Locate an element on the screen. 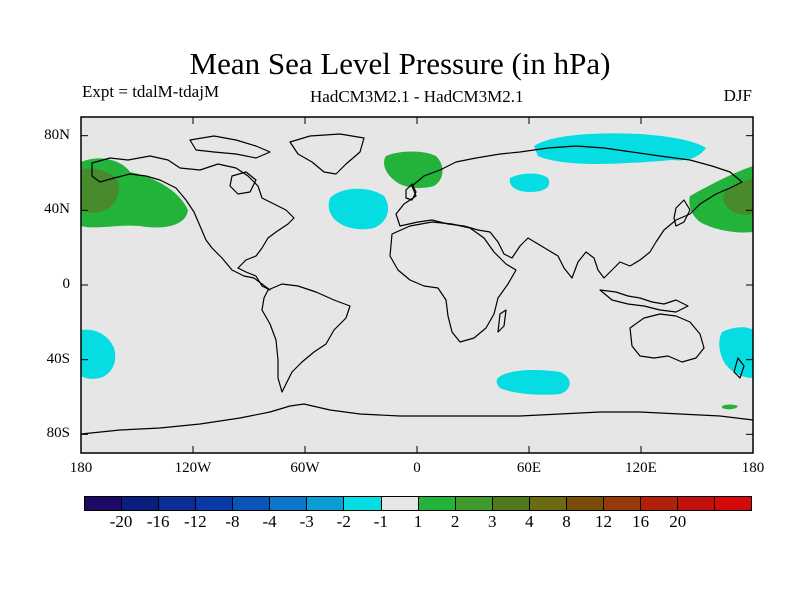 The height and width of the screenshot is (600, 800). colorbar-label: -16 is located at coordinates (158, 521).